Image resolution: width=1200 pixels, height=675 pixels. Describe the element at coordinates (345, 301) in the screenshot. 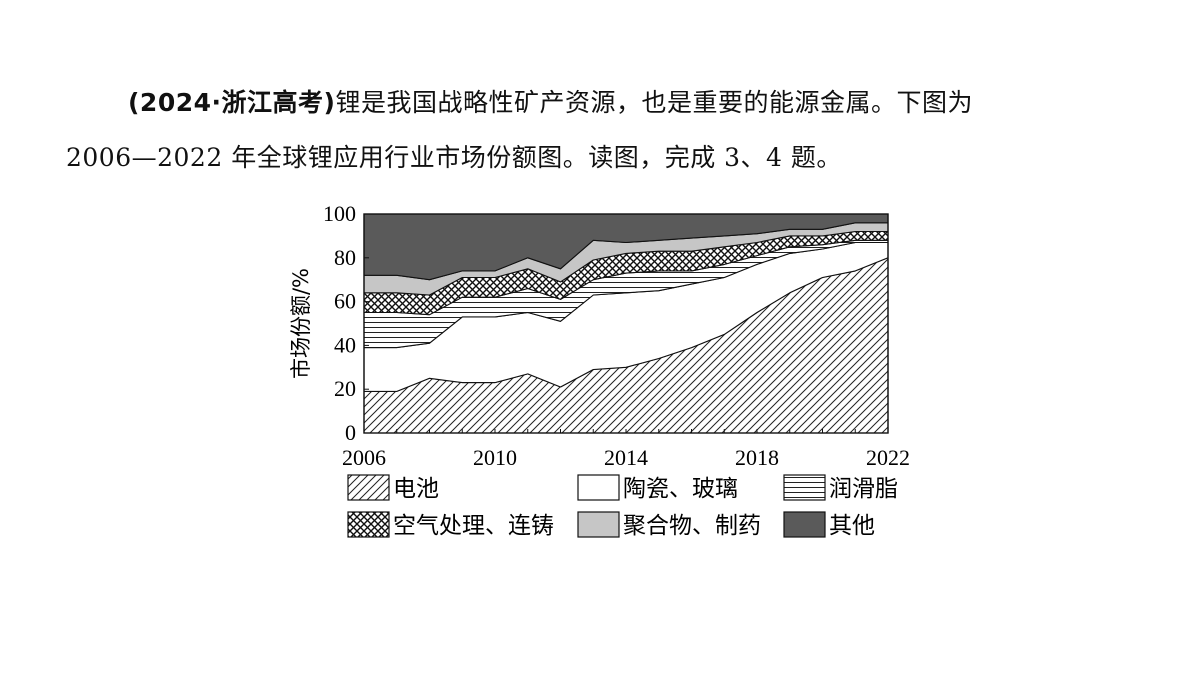

I see `y-tick-label: 60` at that location.